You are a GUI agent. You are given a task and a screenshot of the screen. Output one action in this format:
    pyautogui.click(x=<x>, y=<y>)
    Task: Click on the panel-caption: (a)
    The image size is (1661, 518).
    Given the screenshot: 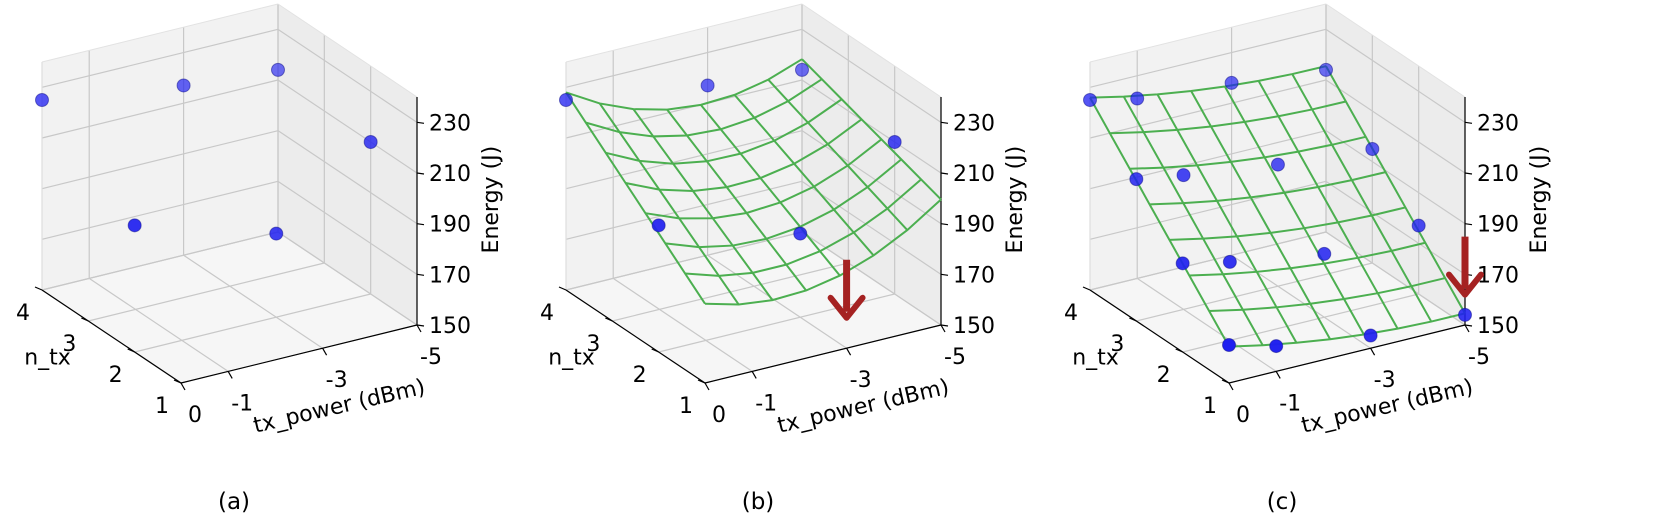 What is the action you would take?
    pyautogui.click(x=234, y=502)
    